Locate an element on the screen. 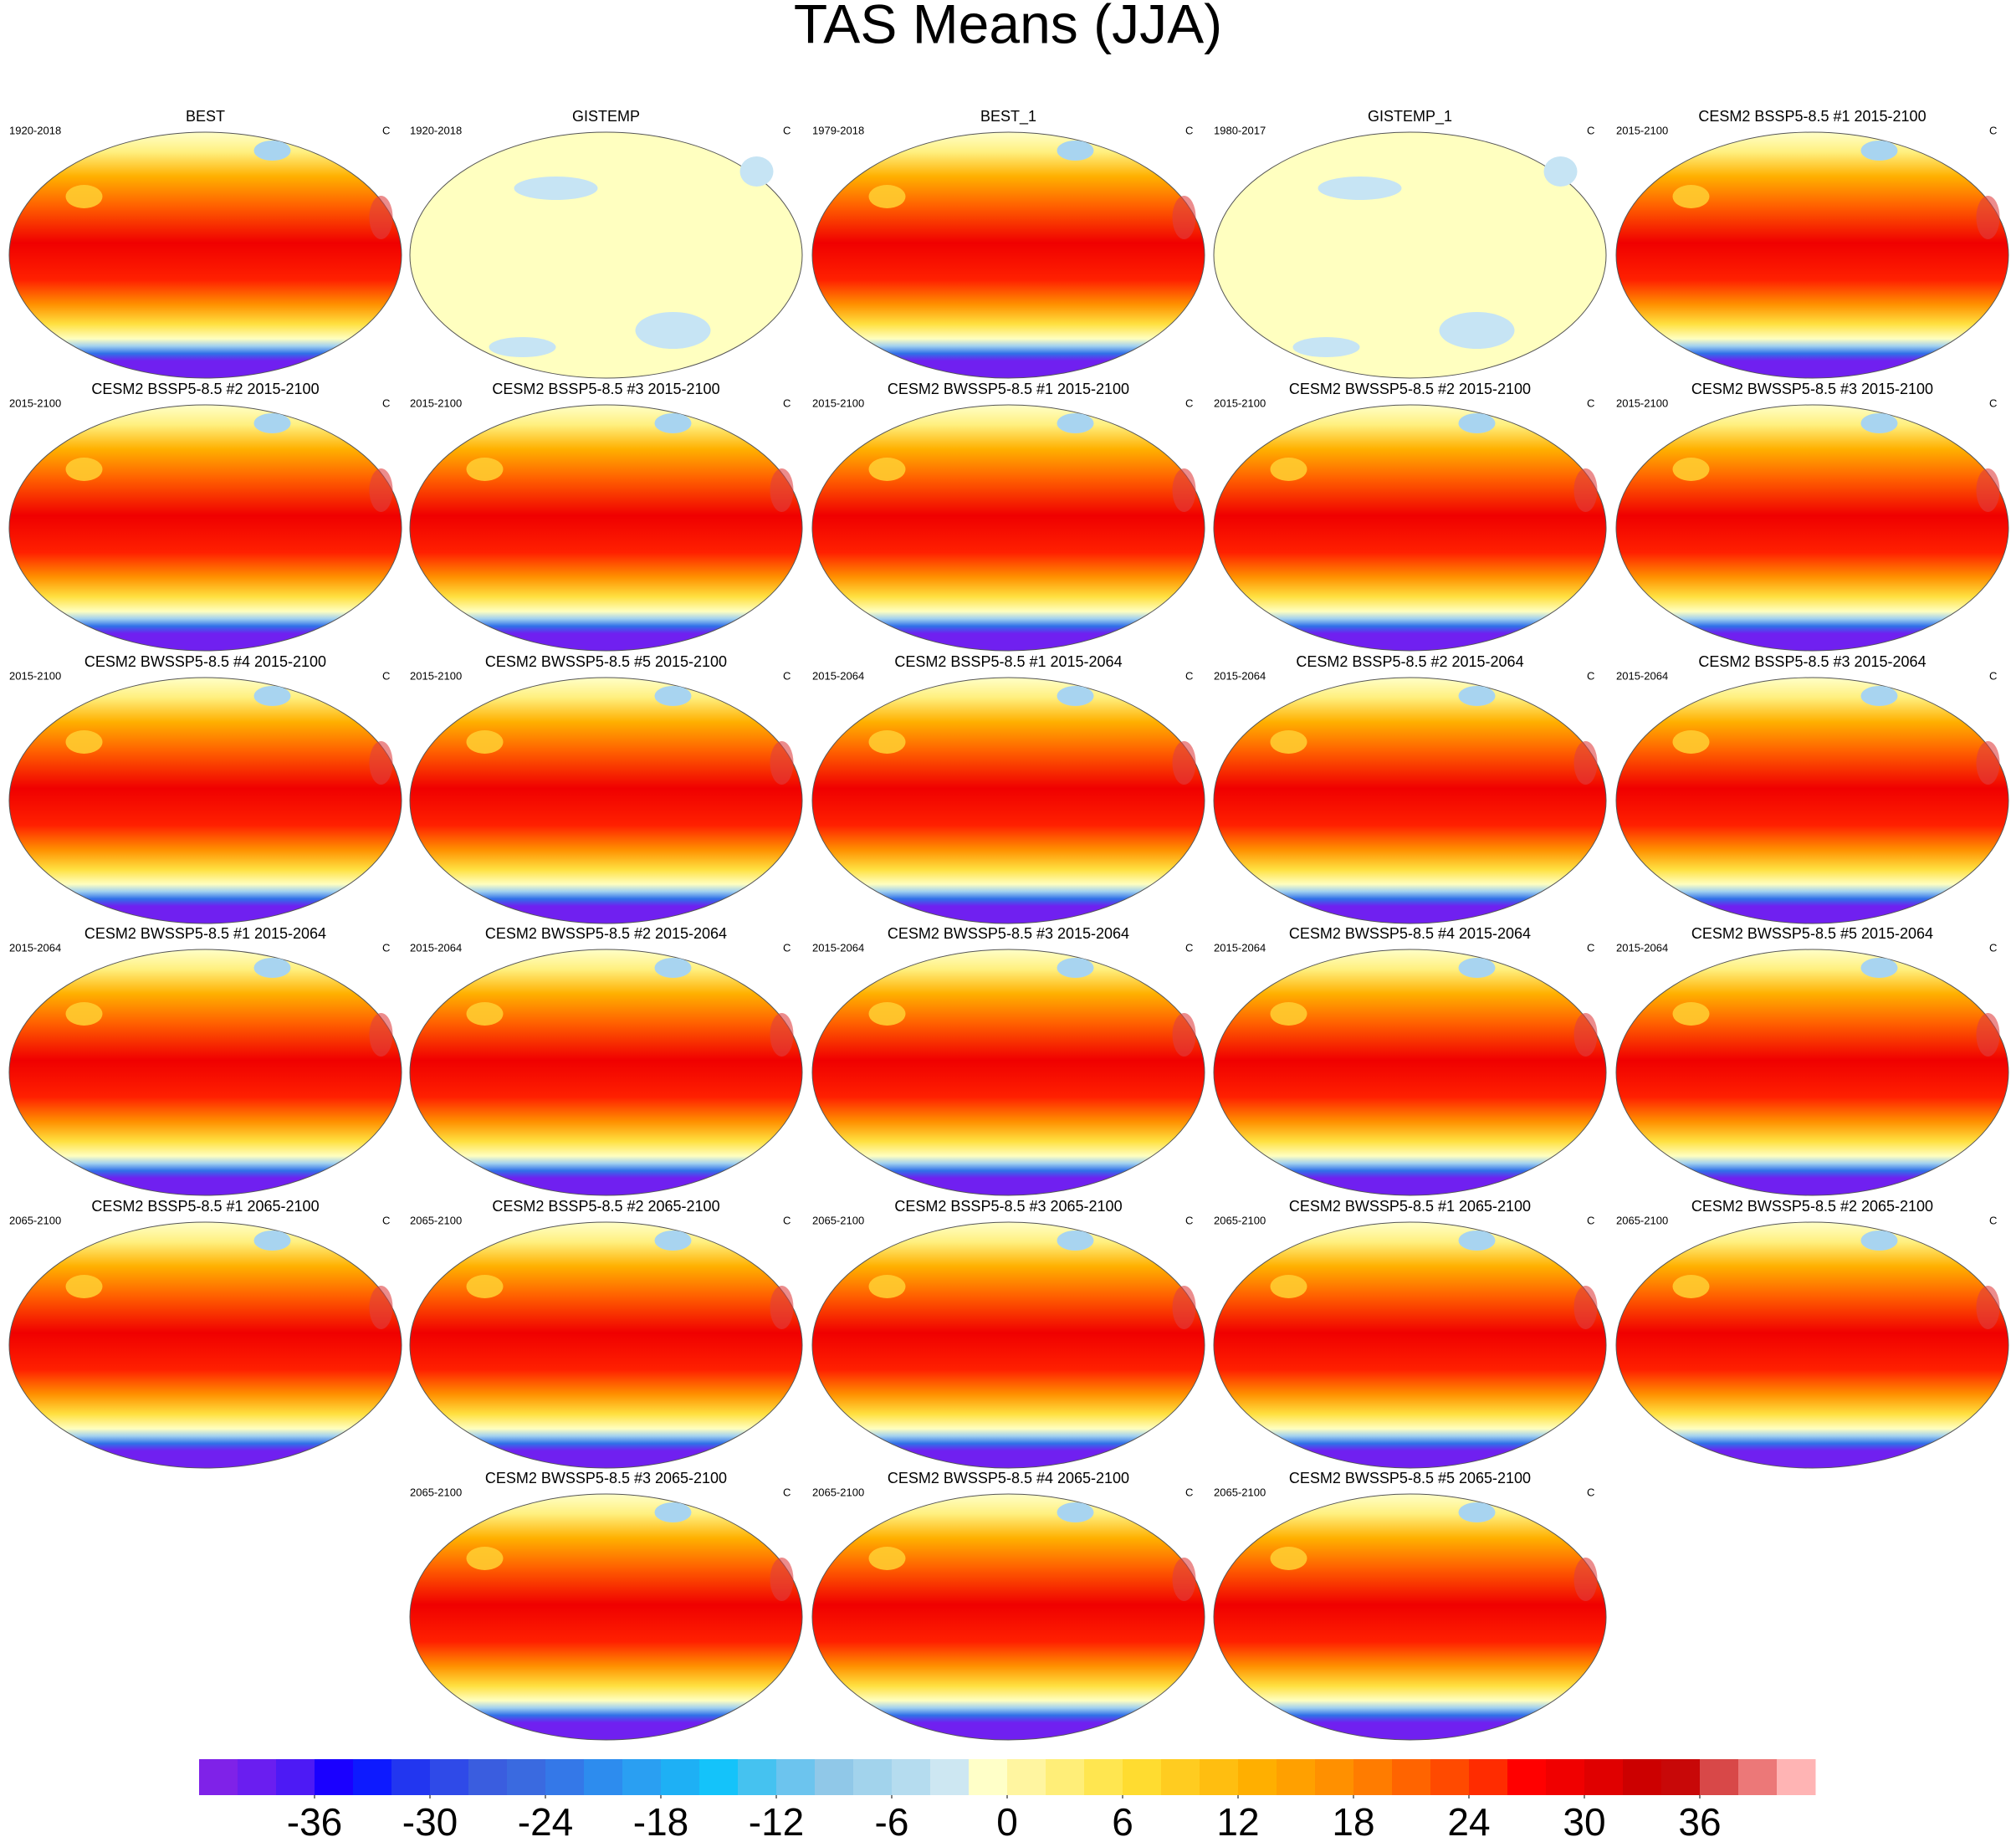 The height and width of the screenshot is (1847, 2016). colorbar-tick-label: -24 is located at coordinates (545, 1822).